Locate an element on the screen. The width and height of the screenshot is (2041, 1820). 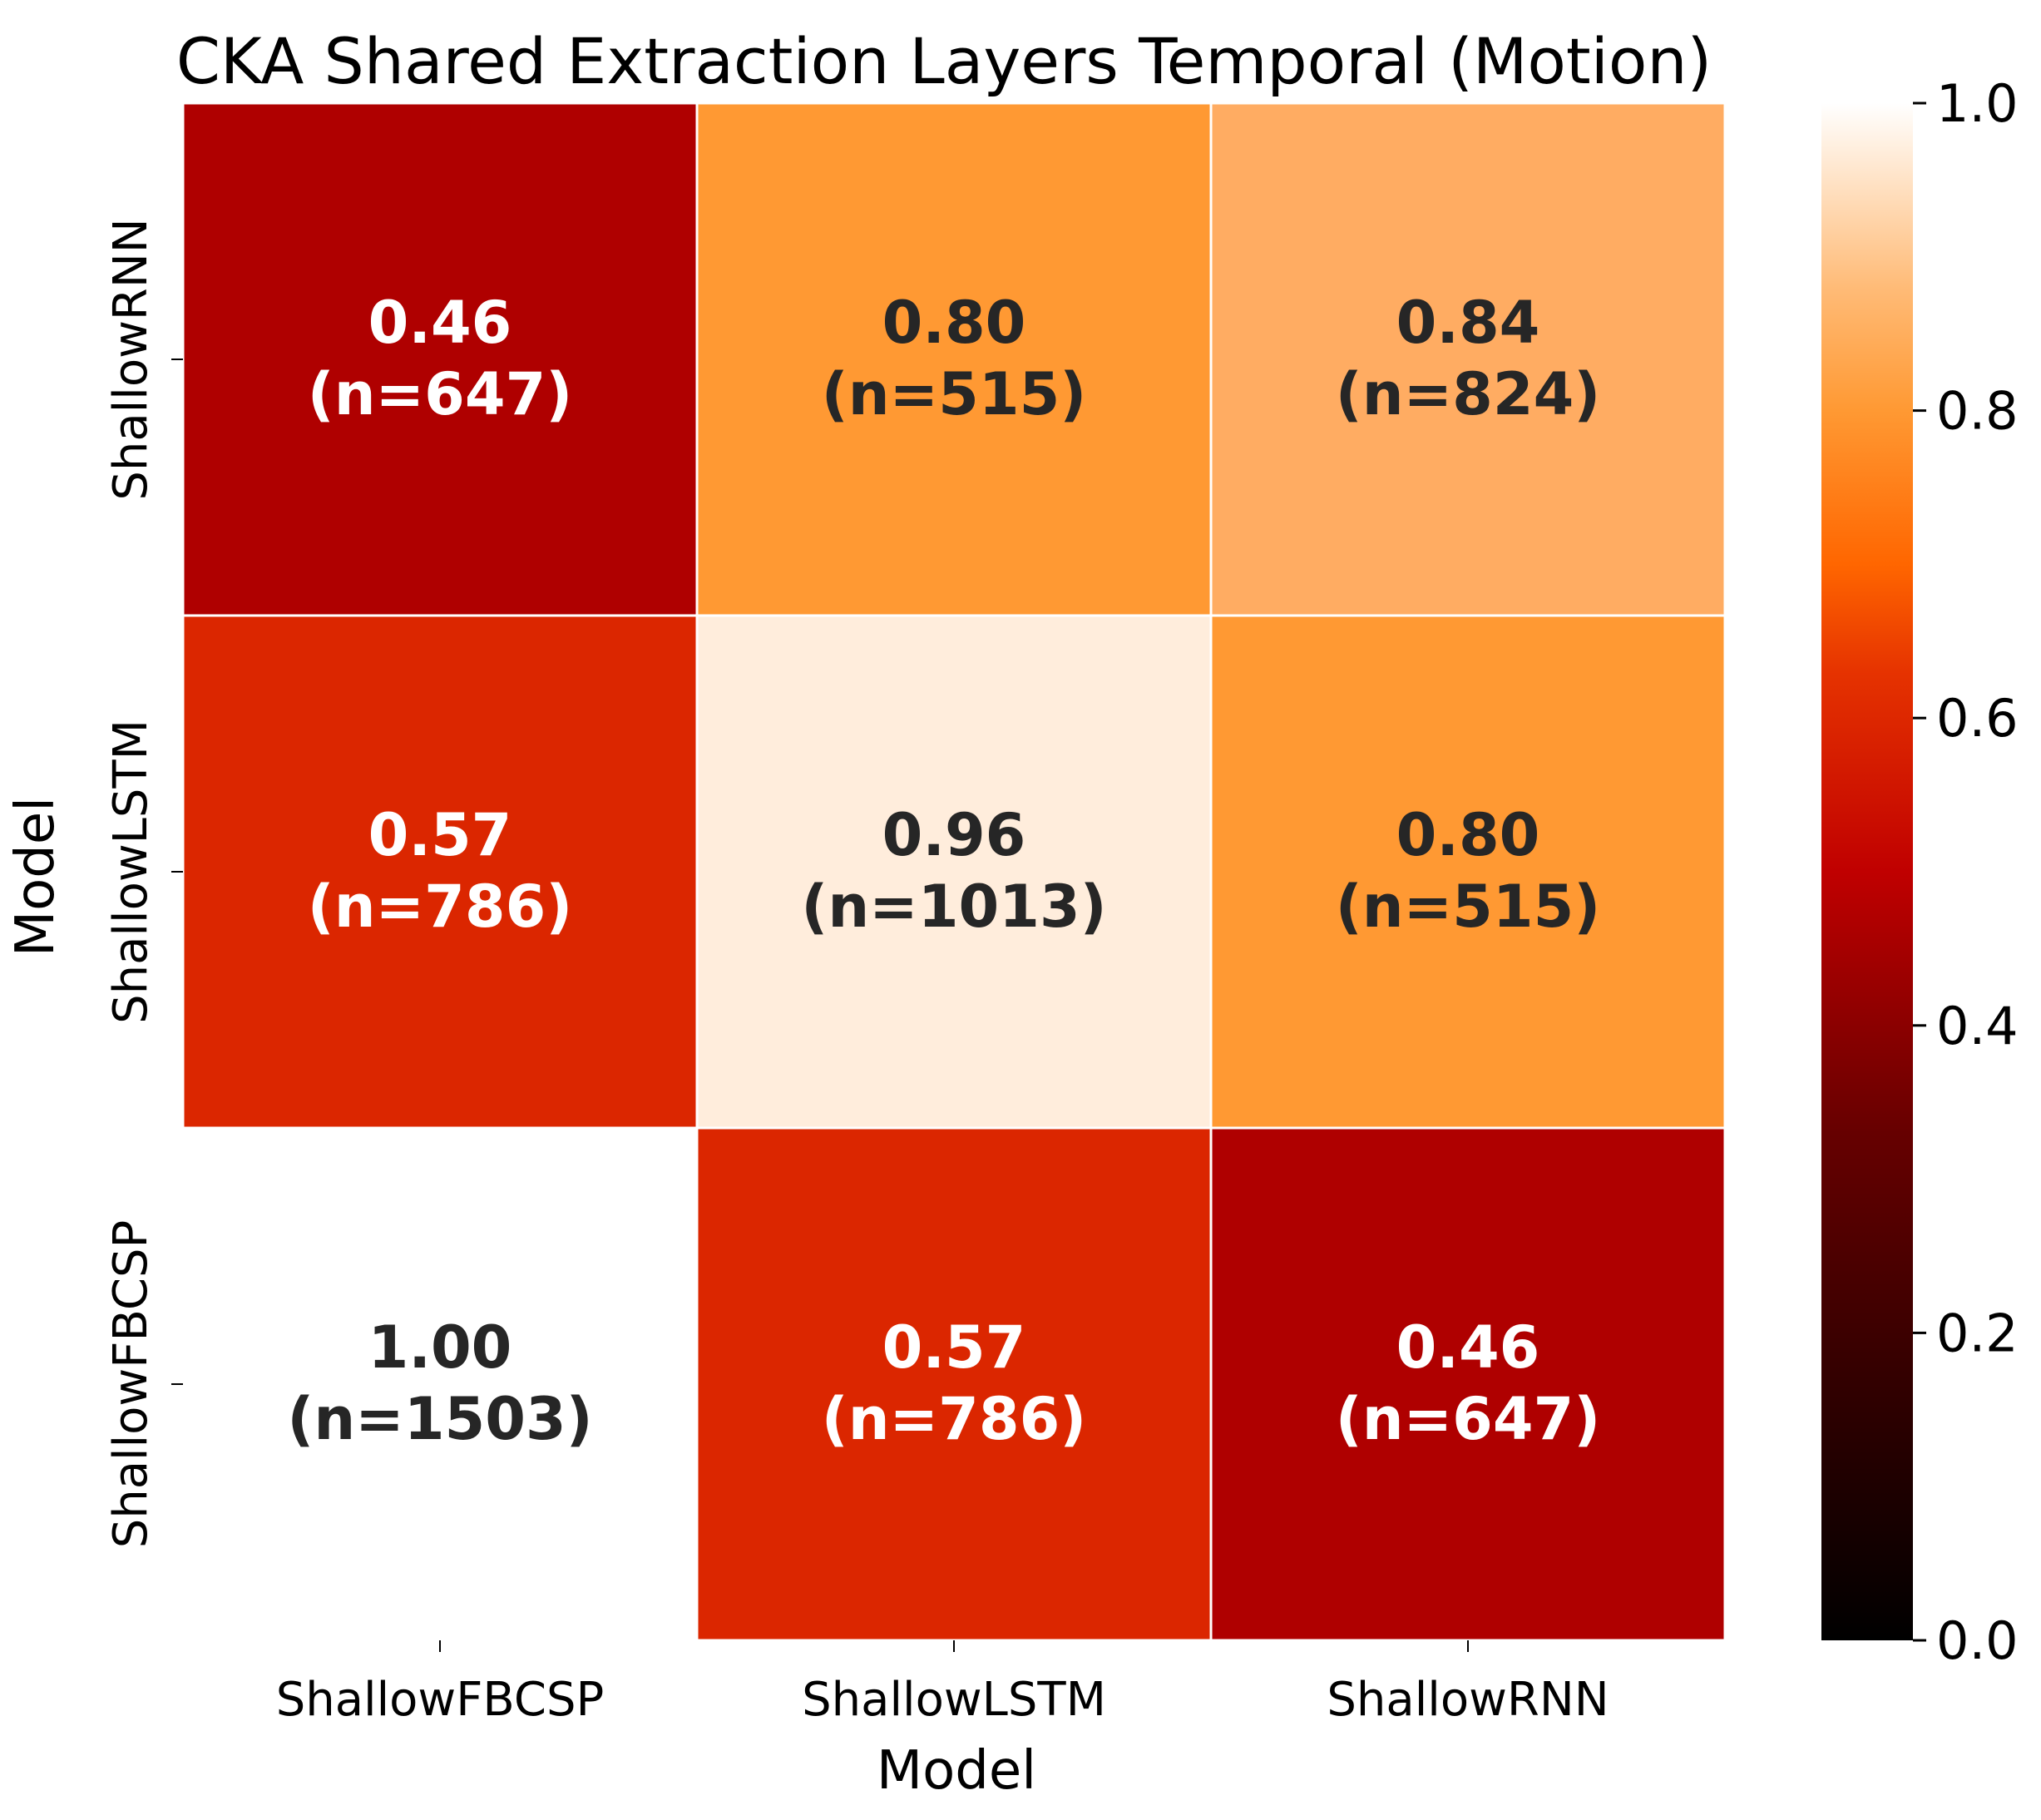
colorbar-tick-label: 0.0 is located at coordinates (1978, 1640).